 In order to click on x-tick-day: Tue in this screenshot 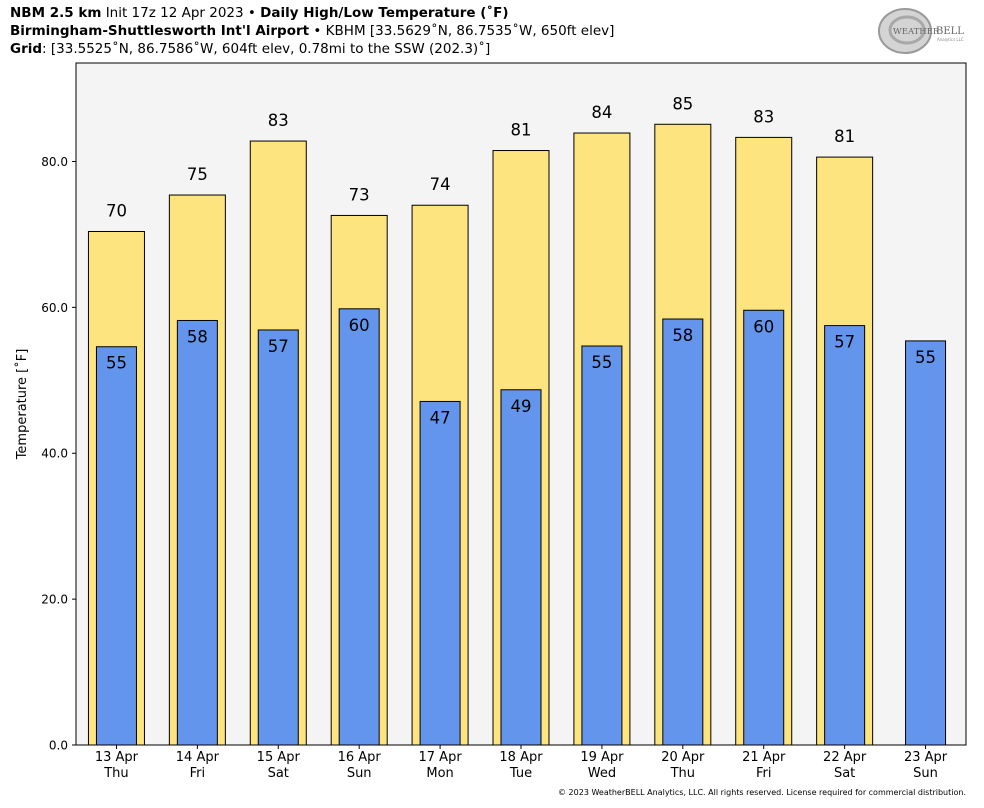, I will do `click(520, 773)`.